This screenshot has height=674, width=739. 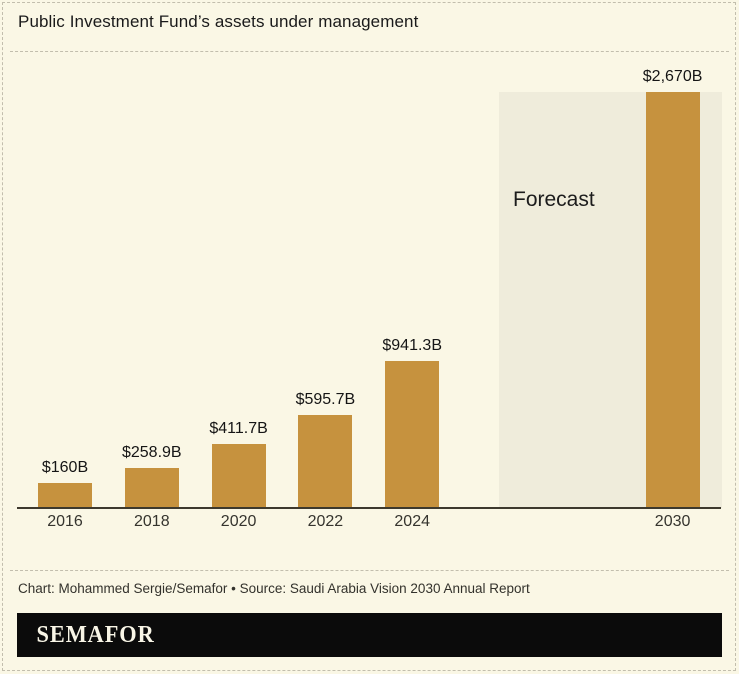 I want to click on bar-group-2024: $941.3B, so click(x=412, y=254).